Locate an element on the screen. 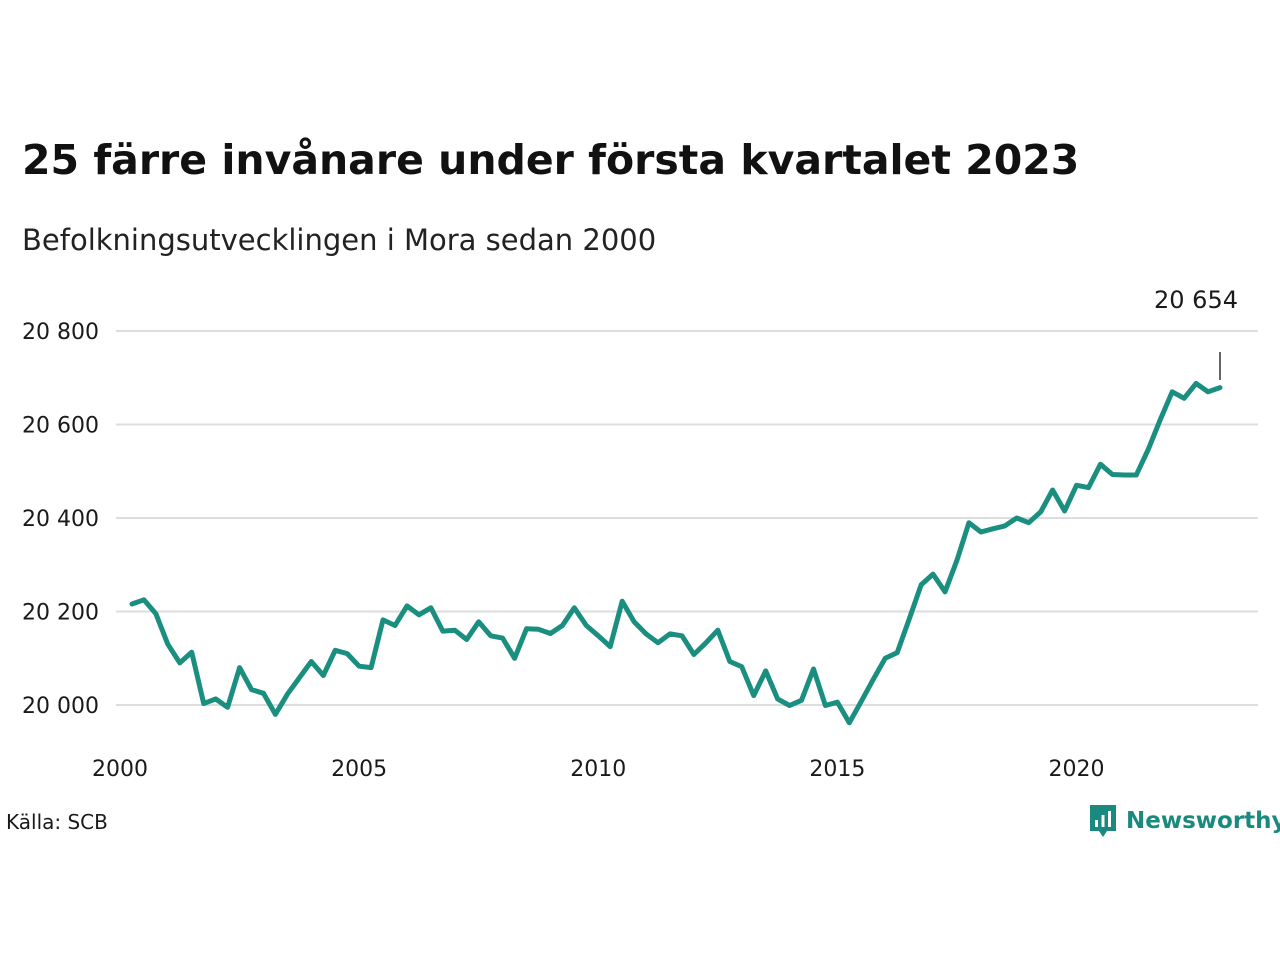  y-axis-ticks: 20 000 20 200 20 400 20 600 20 800 is located at coordinates (60, 519).